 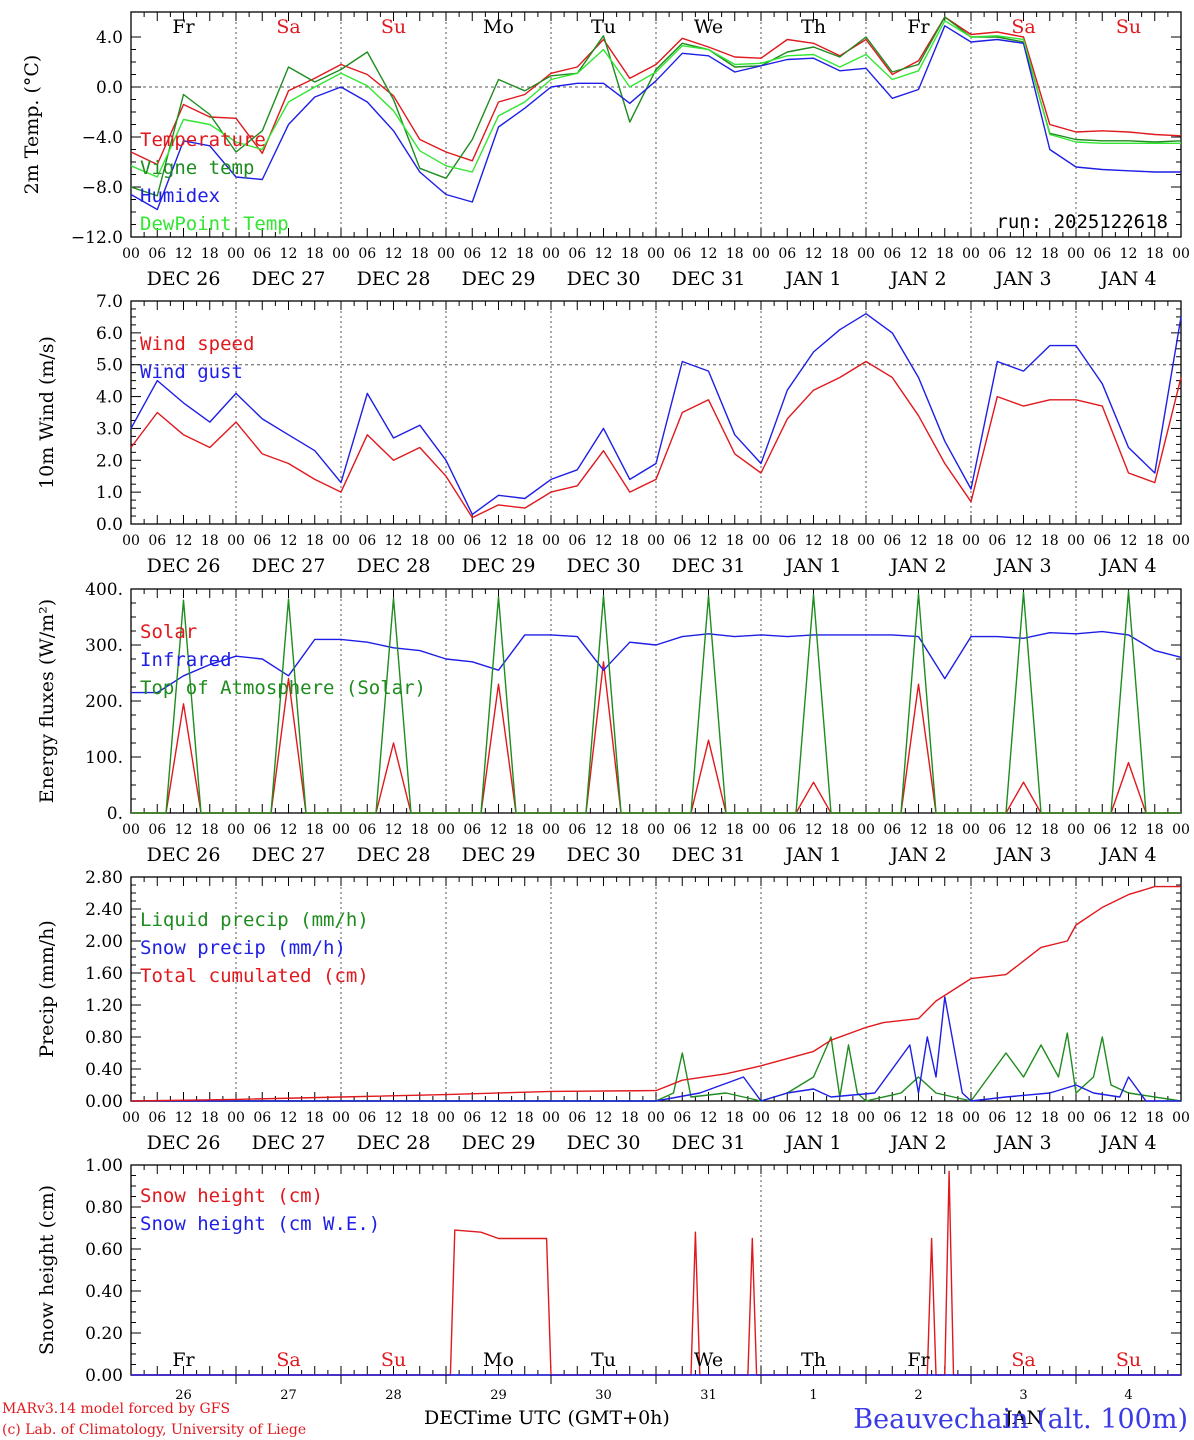 What do you see at coordinates (104, 1102) in the screenshot?
I see `y-tick-label: 0.00` at bounding box center [104, 1102].